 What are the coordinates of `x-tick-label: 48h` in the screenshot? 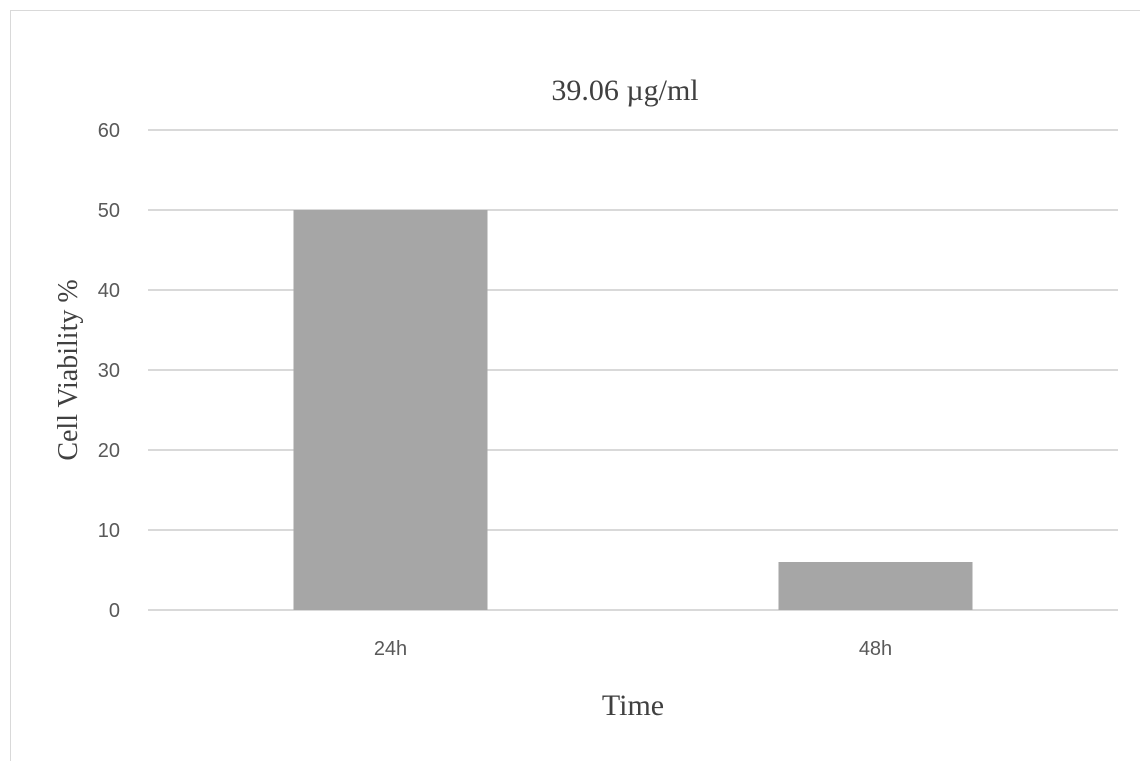 It's located at (875, 649).